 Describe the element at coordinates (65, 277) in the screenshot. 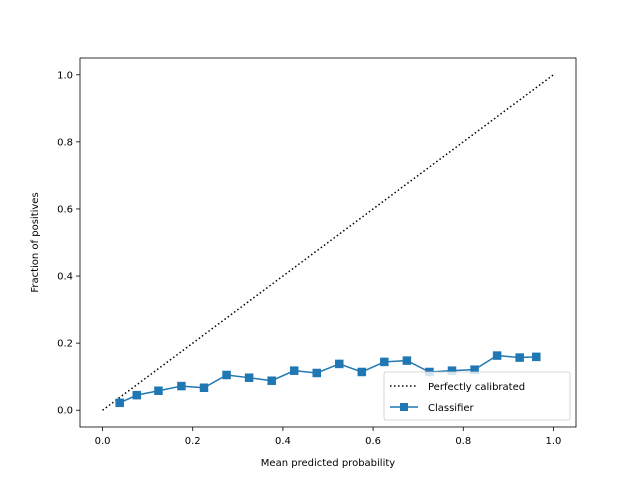

I see `y-tick-label: 0.4` at that location.